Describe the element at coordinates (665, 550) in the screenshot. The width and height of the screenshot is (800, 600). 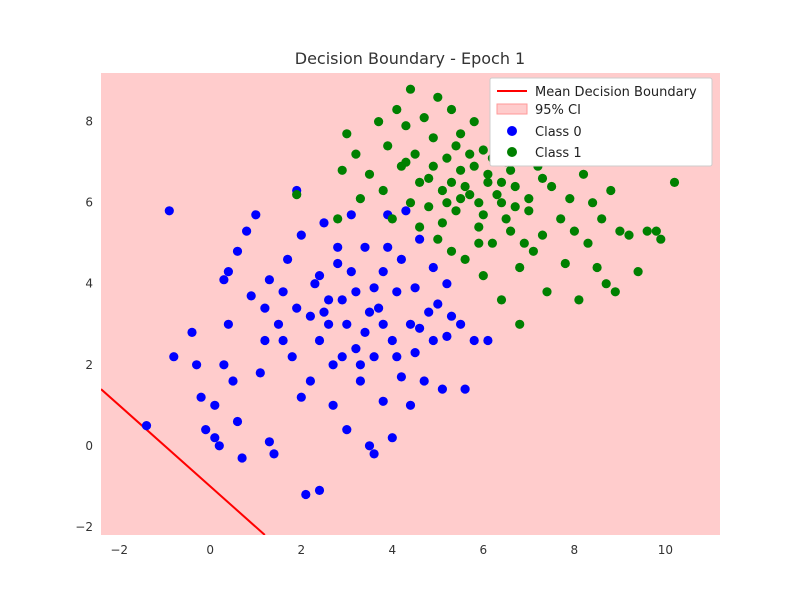
I see `x-tick-label: 10` at that location.